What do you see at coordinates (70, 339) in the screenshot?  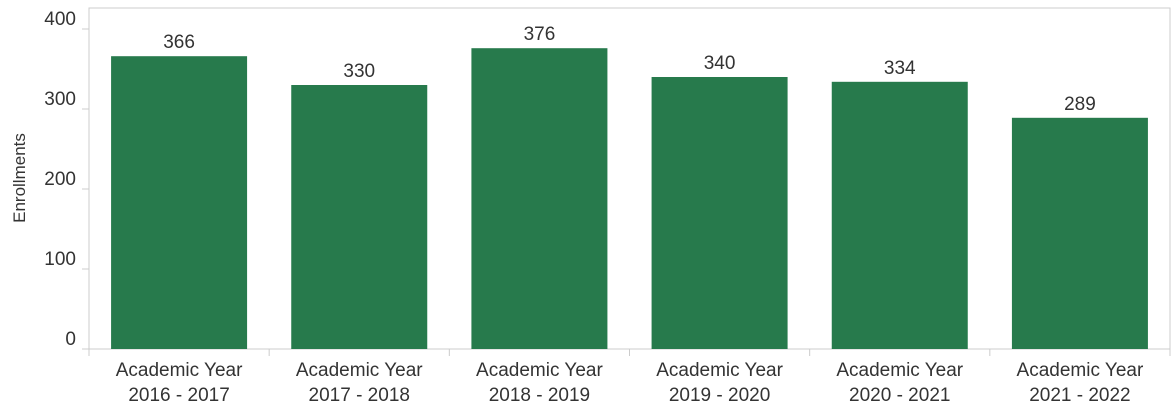 I see `y-tick-label: 0` at bounding box center [70, 339].